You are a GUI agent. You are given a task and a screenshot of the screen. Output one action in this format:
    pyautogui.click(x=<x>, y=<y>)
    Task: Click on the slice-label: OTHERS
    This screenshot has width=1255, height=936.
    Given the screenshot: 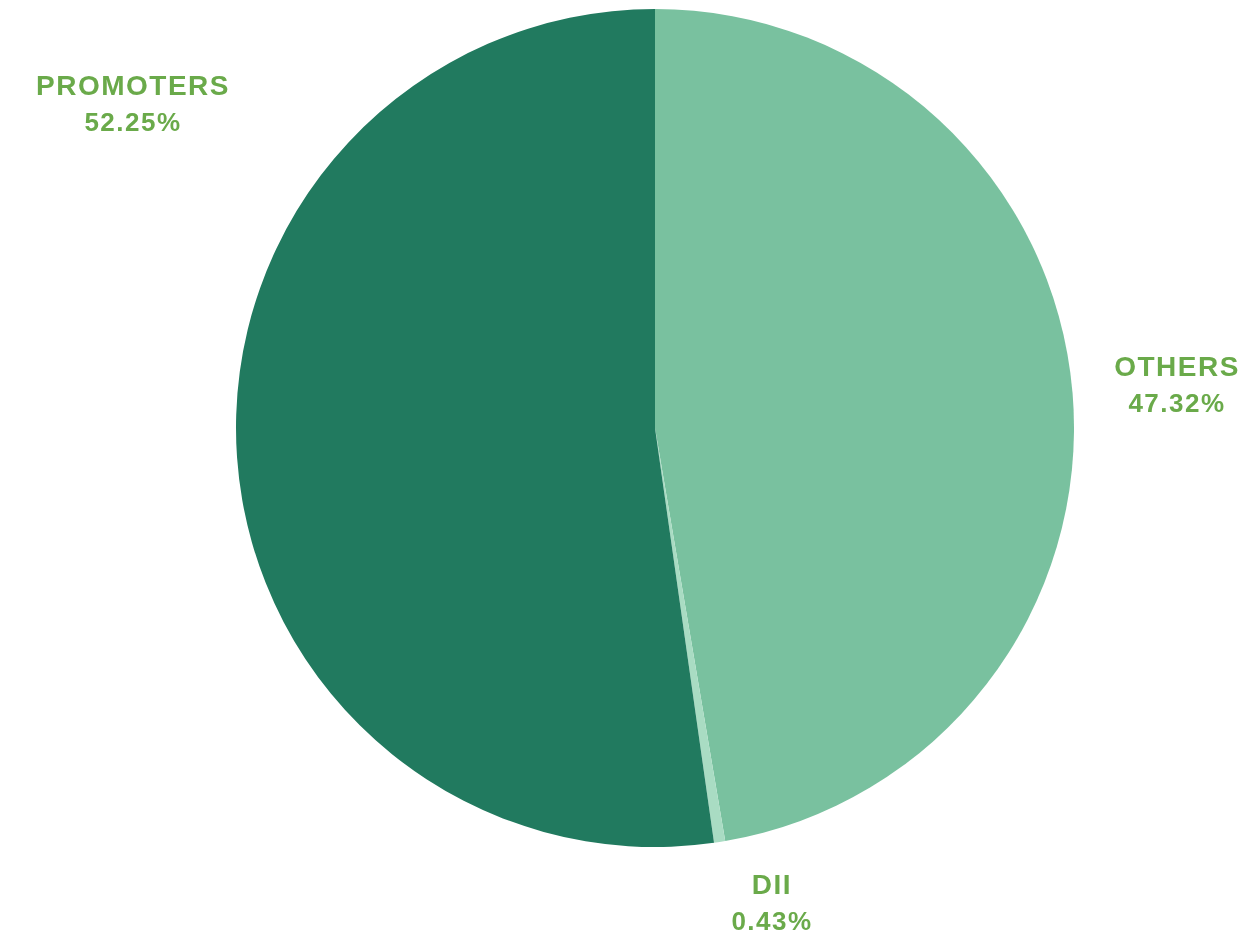 What is the action you would take?
    pyautogui.click(x=1177, y=366)
    